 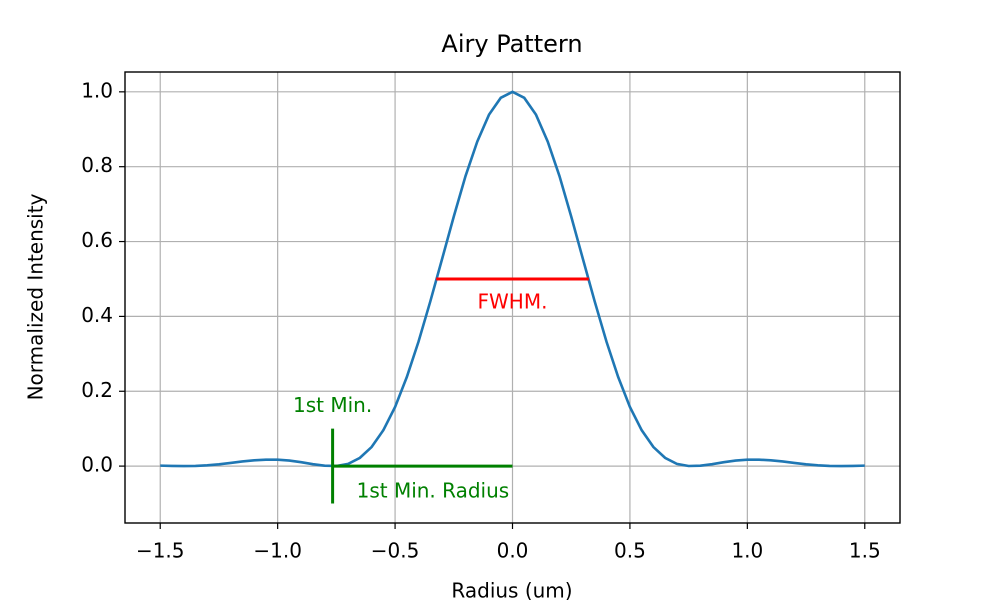 What do you see at coordinates (747, 551) in the screenshot?
I see `x-tick-label: 1.0` at bounding box center [747, 551].